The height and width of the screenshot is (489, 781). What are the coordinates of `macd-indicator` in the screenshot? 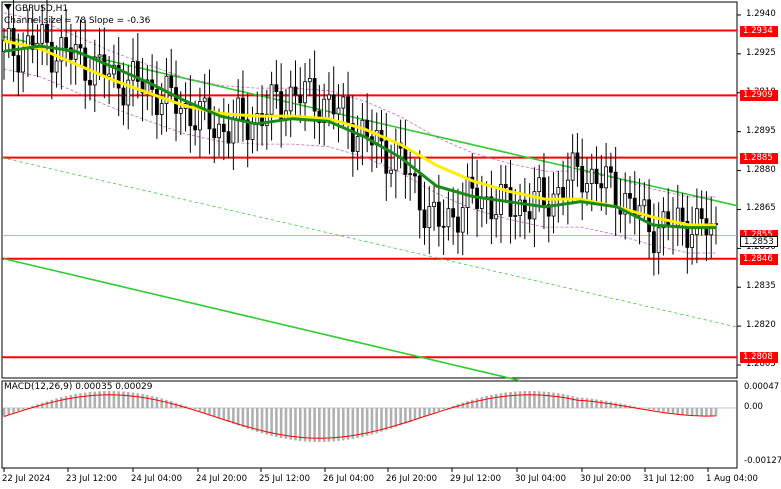 It's located at (369, 416).